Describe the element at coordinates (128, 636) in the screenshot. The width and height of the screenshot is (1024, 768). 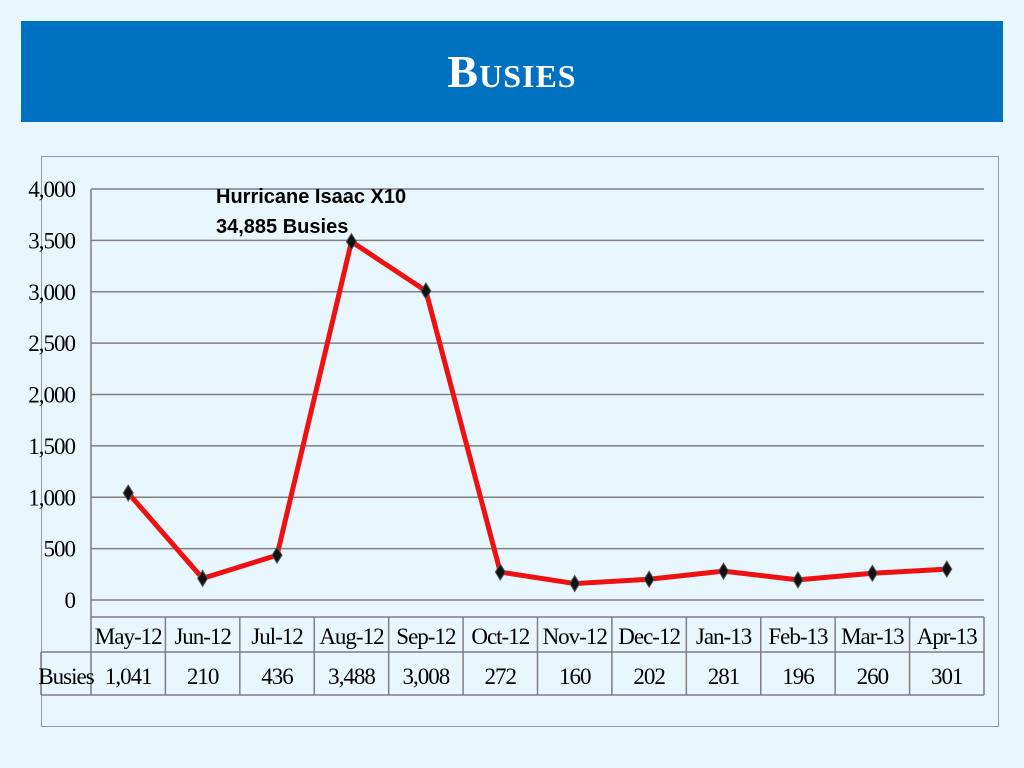
I see `x-tick-label: May-12` at that location.